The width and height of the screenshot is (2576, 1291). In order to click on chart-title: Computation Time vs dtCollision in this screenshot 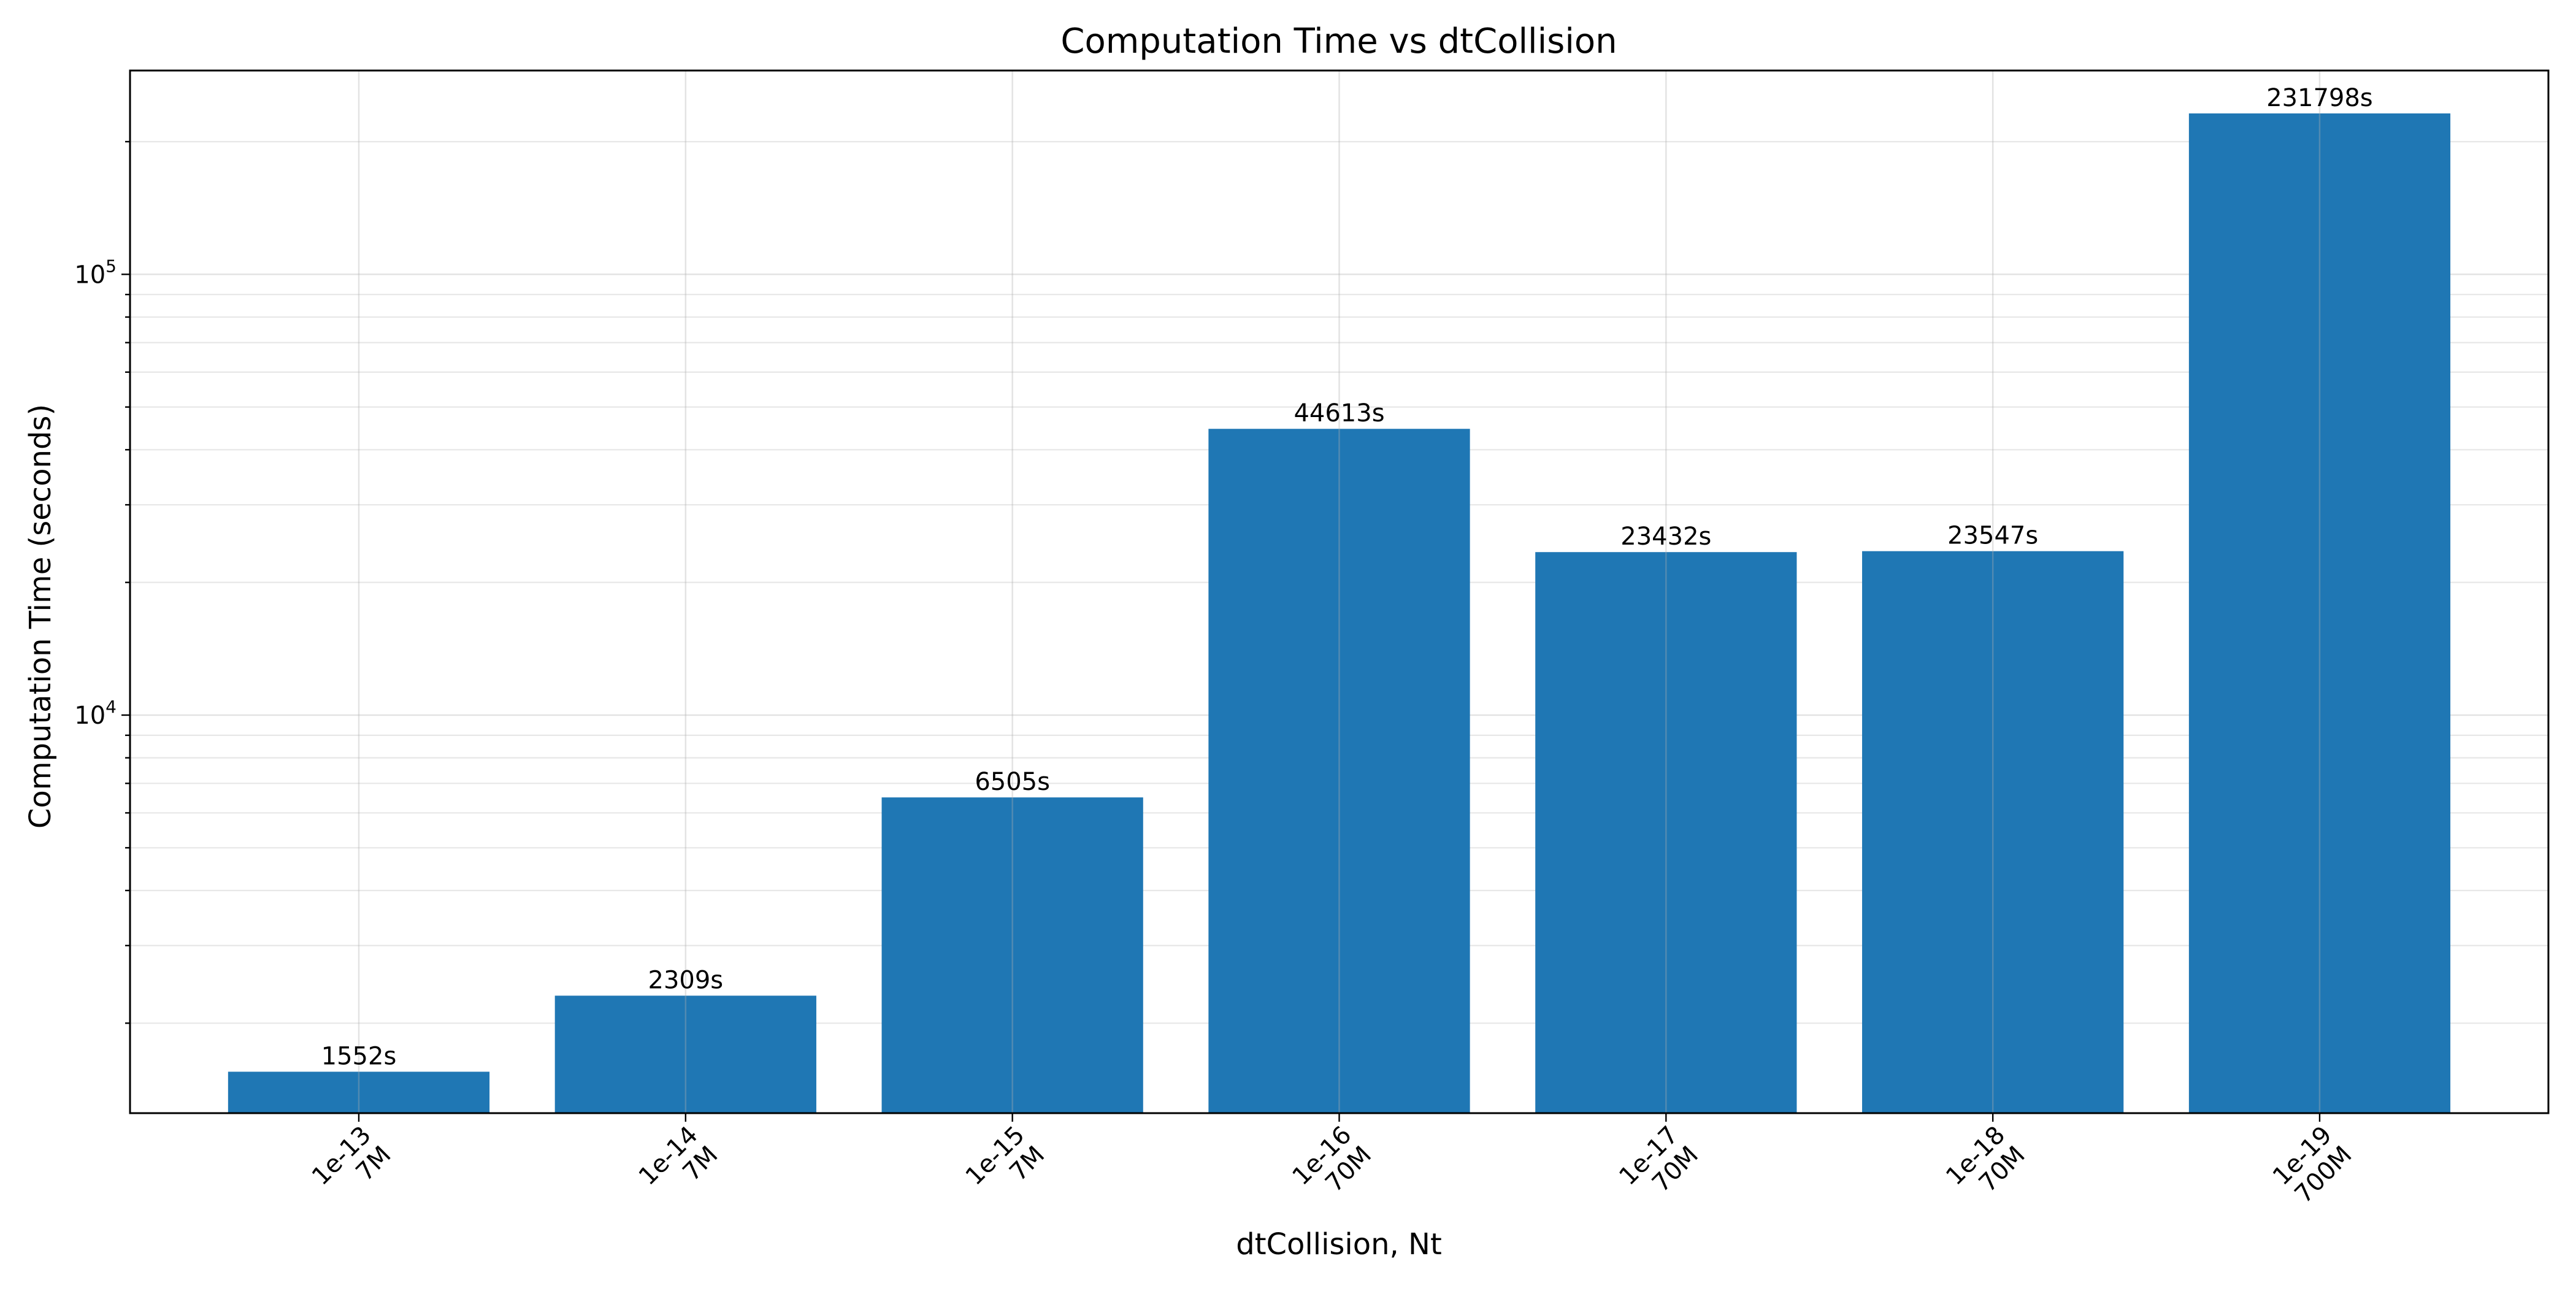, I will do `click(1338, 41)`.